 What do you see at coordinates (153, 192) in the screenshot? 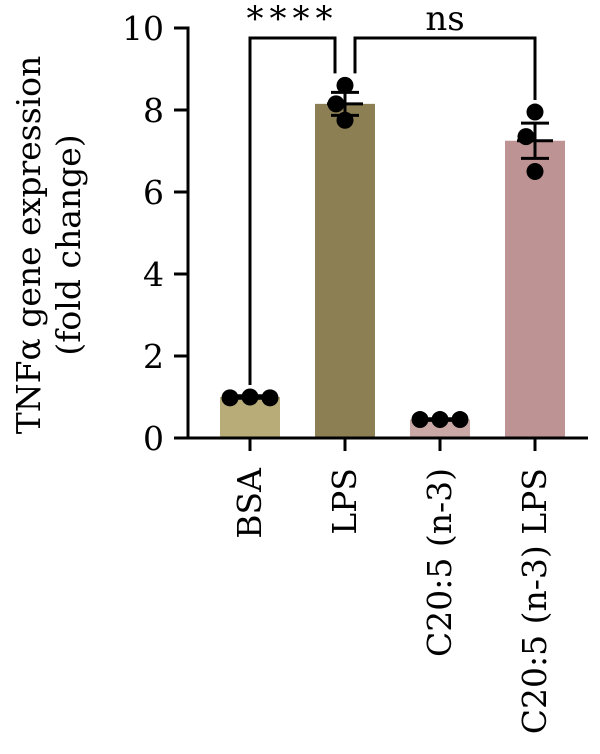
I see `y-tick-label-6: 6` at bounding box center [153, 192].